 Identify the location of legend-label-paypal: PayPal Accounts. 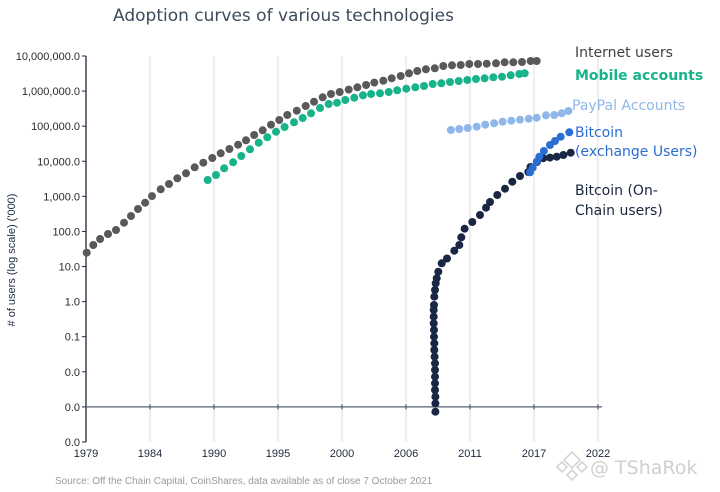
(628, 106).